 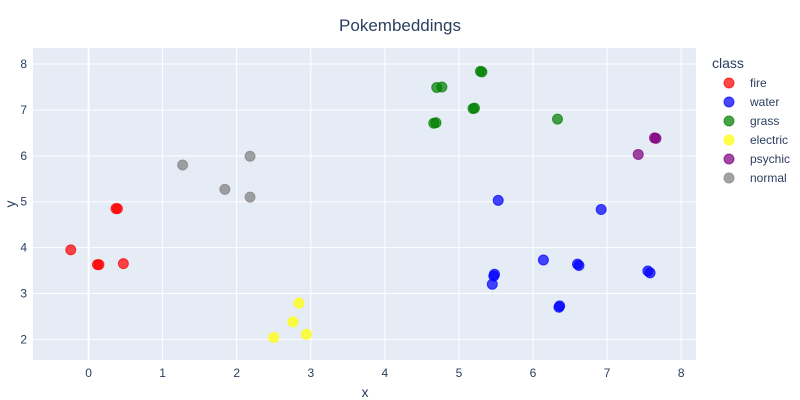 I want to click on legend: fire water grass electric psychic normal, so click(x=756, y=130).